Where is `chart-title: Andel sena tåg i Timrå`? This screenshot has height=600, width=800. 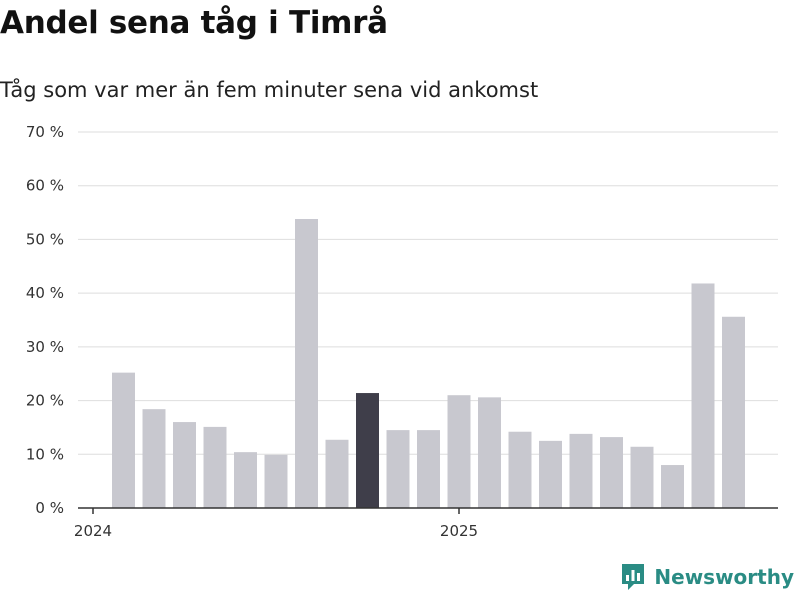
chart-title: Andel sena tåg i Timrå is located at coordinates (194, 23).